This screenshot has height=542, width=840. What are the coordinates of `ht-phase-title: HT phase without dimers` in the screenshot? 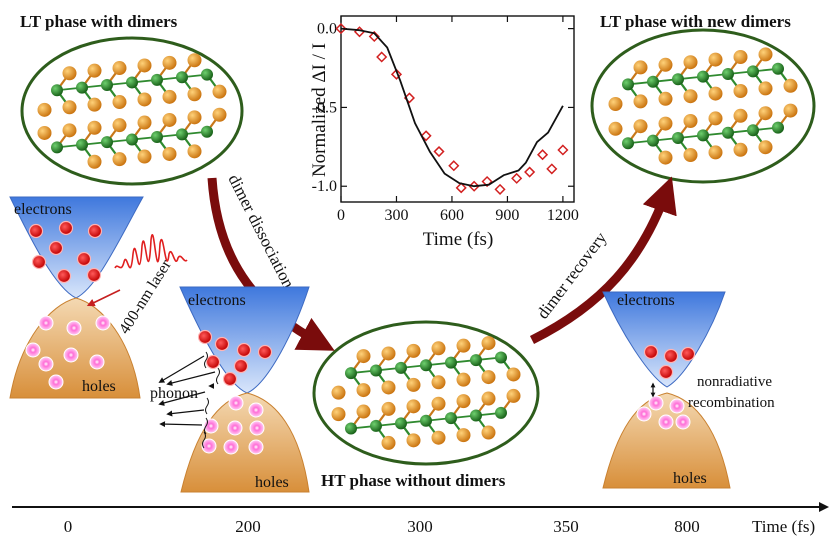 It's located at (413, 480).